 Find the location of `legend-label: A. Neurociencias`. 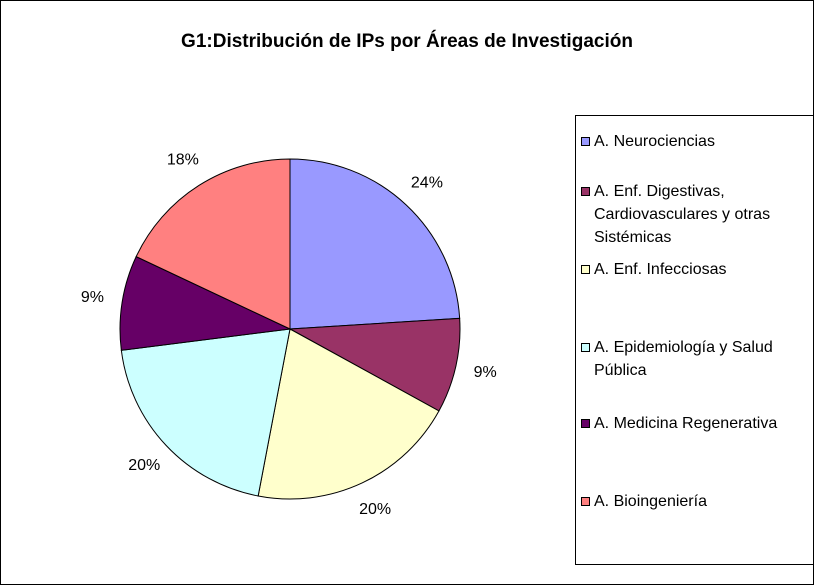

legend-label: A. Neurociencias is located at coordinates (654, 141).